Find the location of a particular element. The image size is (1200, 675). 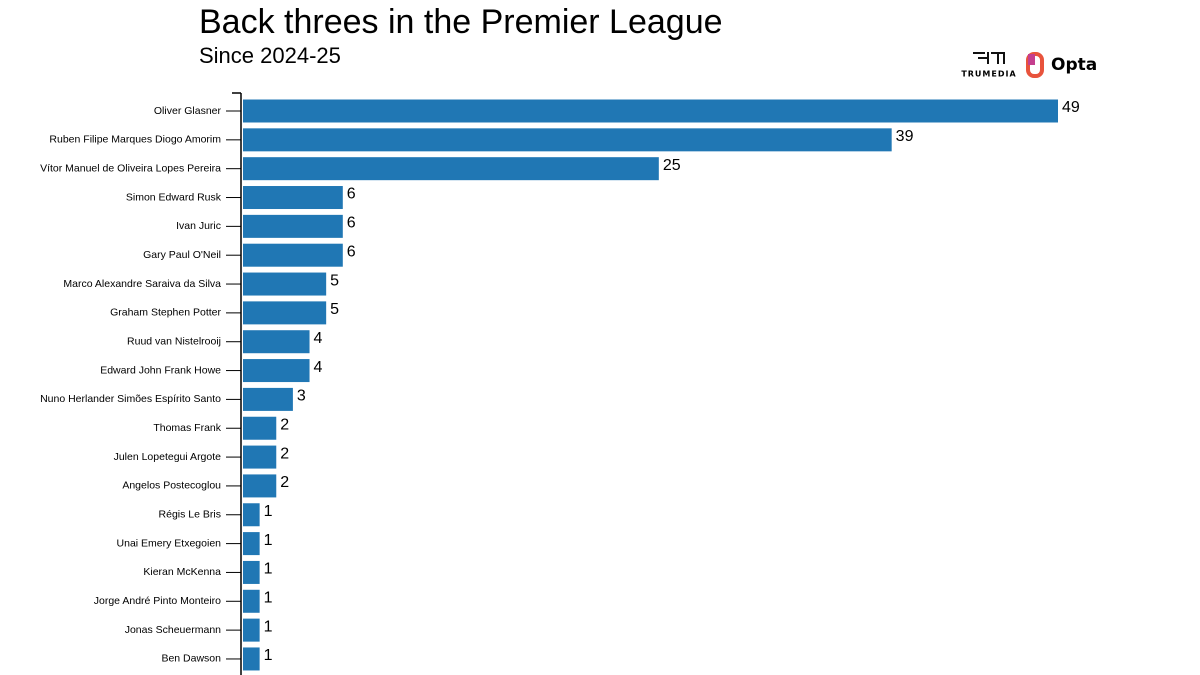

chart-title: Back threes in the Premier League is located at coordinates (461, 22).